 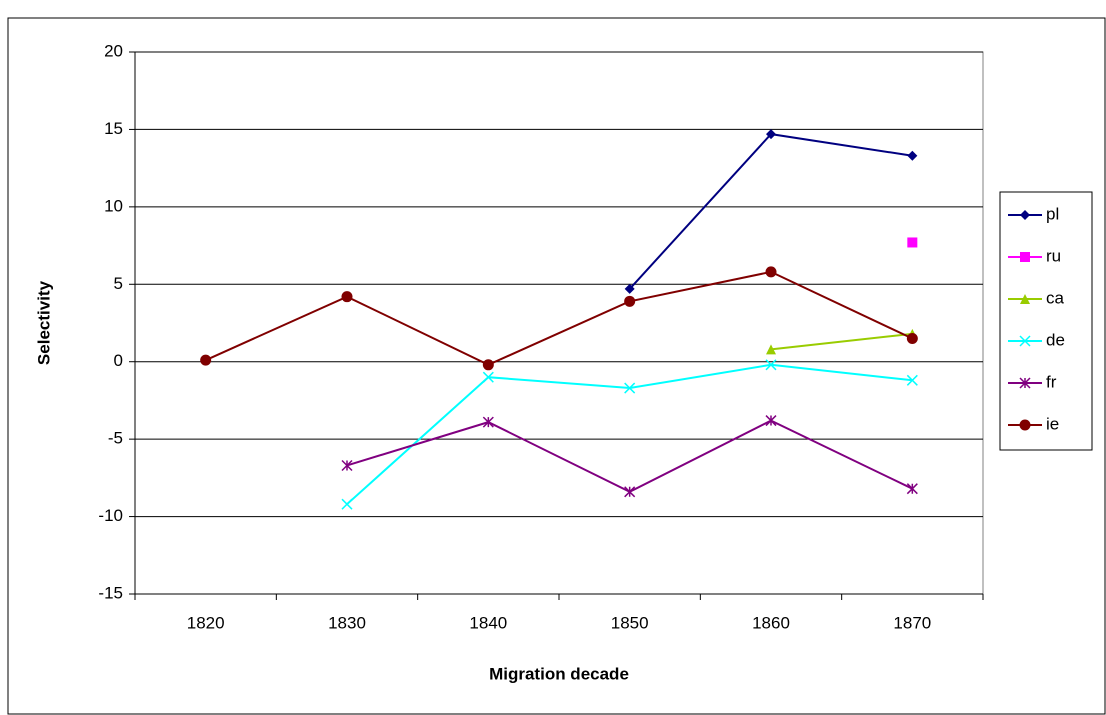 What do you see at coordinates (488, 622) in the screenshot?
I see `x-tick-label: 1840` at bounding box center [488, 622].